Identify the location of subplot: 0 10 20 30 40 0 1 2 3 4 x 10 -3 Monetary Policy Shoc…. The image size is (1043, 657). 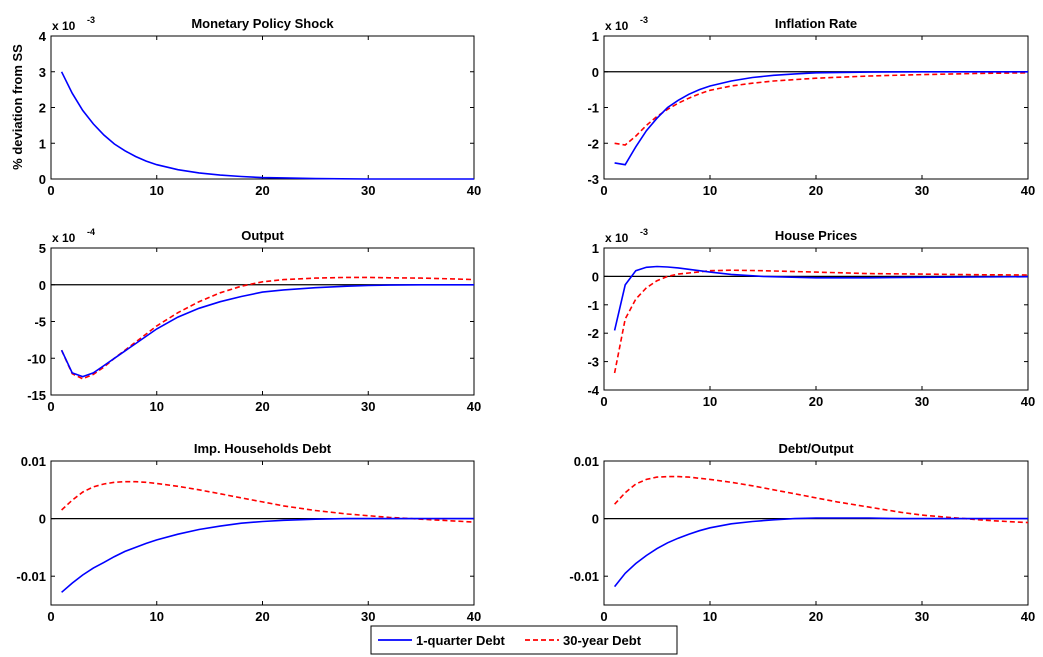
(260, 106).